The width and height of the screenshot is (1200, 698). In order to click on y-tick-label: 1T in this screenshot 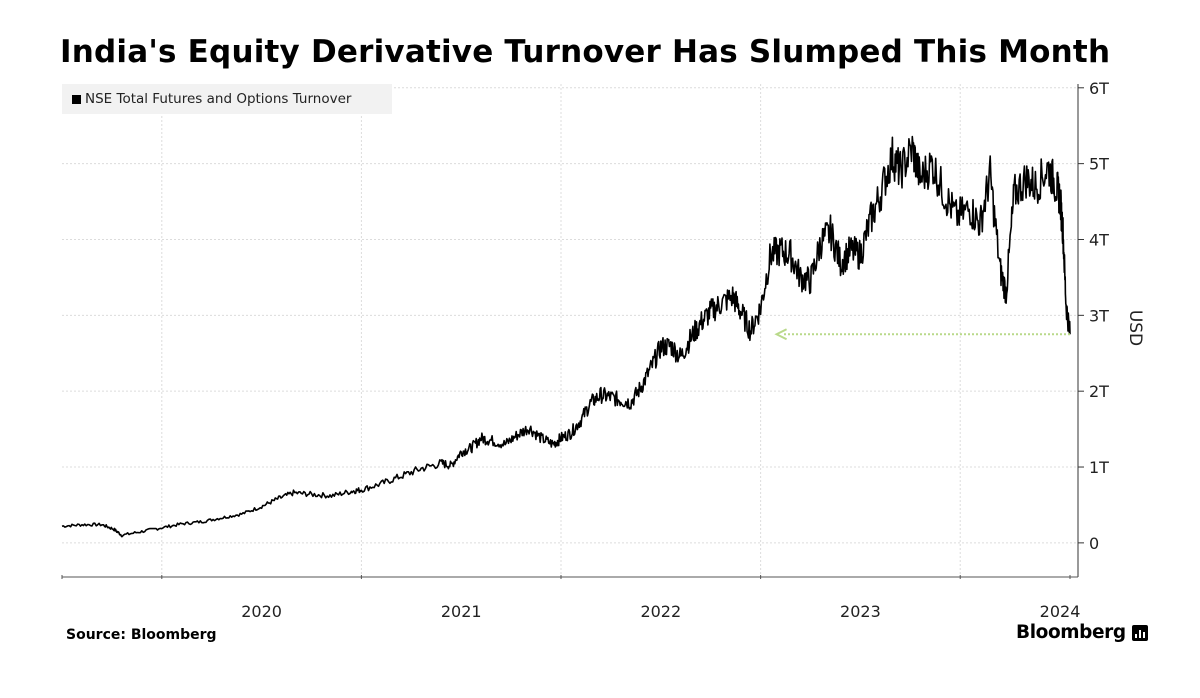, I will do `click(1099, 467)`.